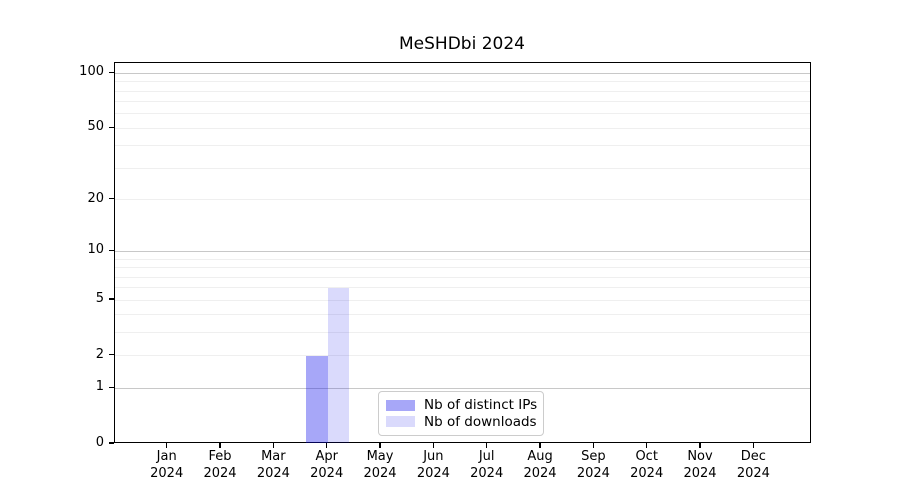 The height and width of the screenshot is (500, 900). What do you see at coordinates (433, 465) in the screenshot?
I see `x-tick-label: Jun 2024` at bounding box center [433, 465].